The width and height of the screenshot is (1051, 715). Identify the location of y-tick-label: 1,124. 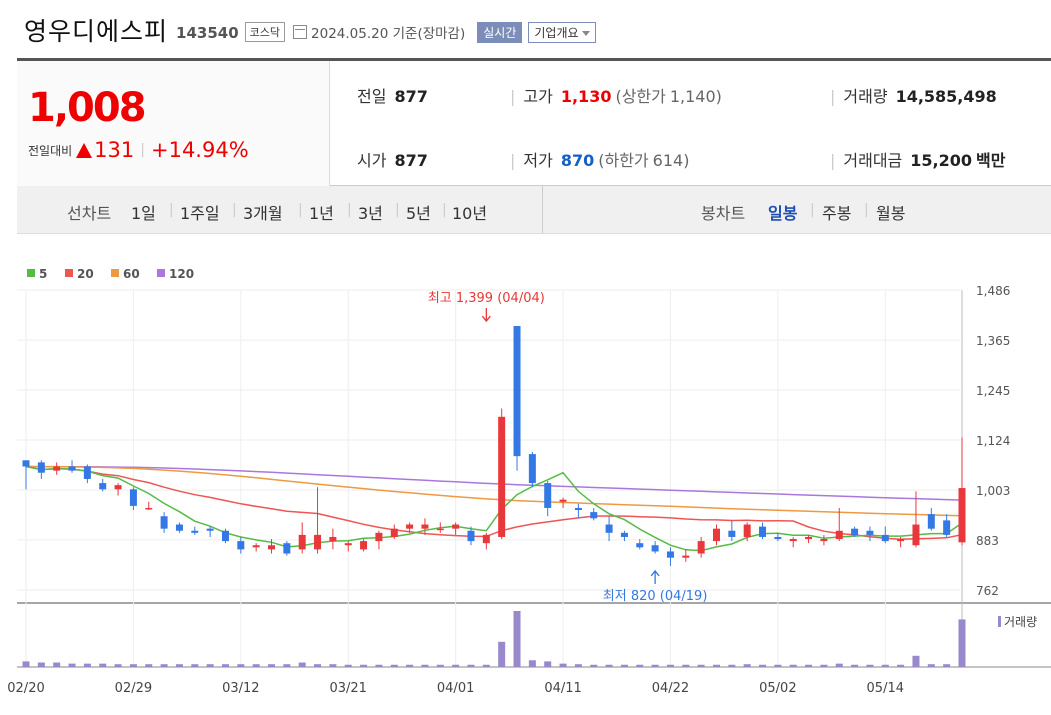
(993, 441).